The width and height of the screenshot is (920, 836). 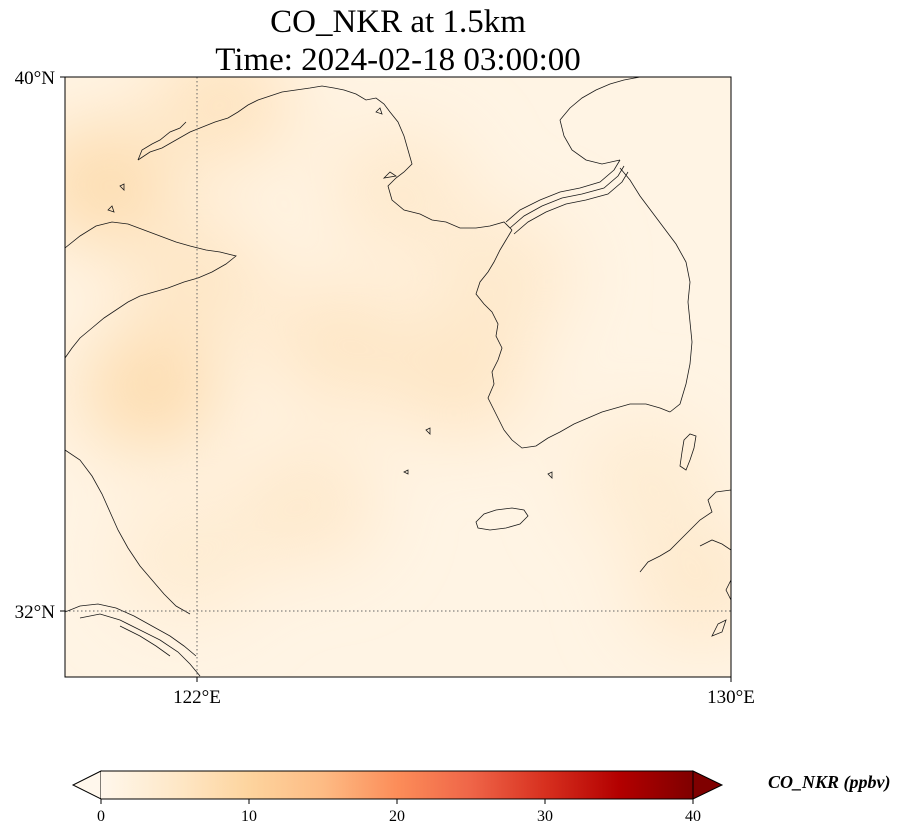 What do you see at coordinates (398, 60) in the screenshot?
I see `map-subtitle-time: Time: 2024-02-18 03:00:00` at bounding box center [398, 60].